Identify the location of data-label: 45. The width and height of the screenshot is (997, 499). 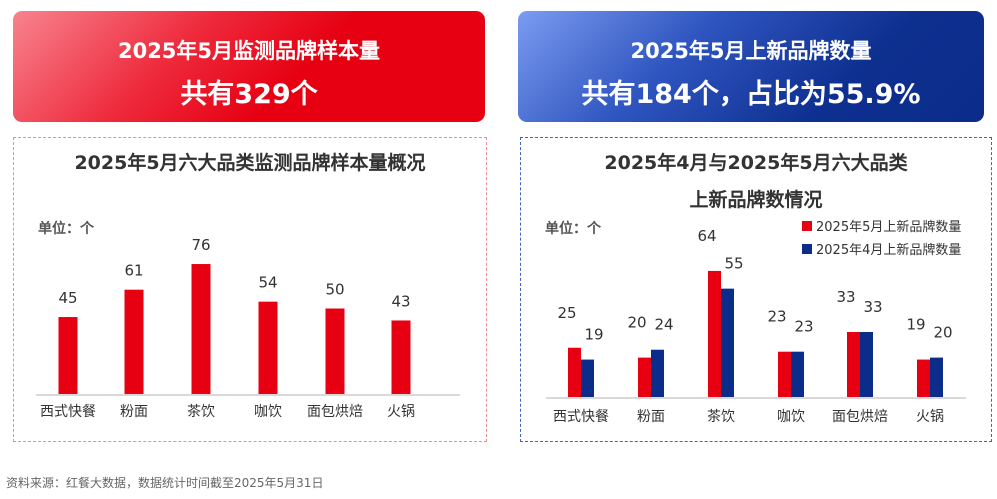
(67, 298).